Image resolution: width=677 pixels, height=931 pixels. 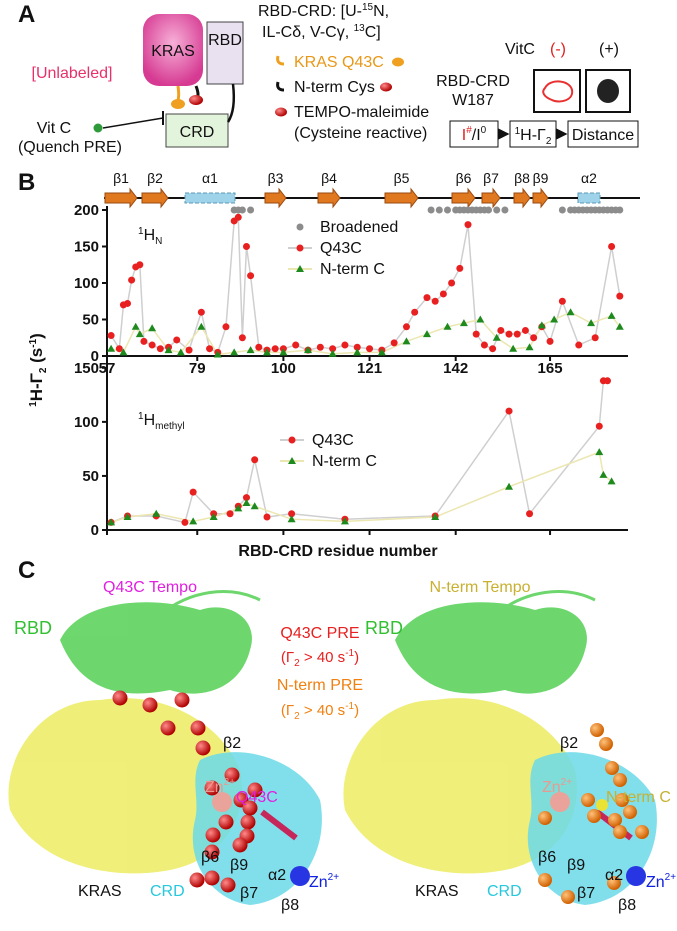 I want to click on residue: W187, so click(x=473, y=100).